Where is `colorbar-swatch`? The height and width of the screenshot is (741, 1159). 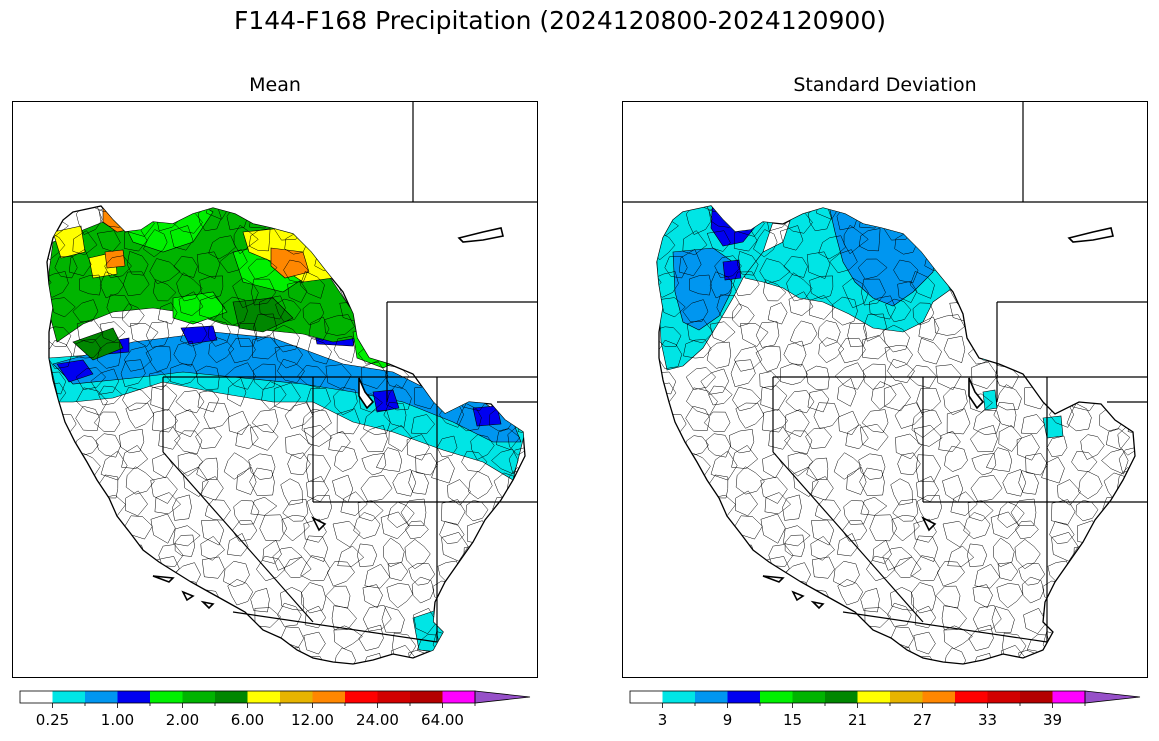 colorbar-swatch is located at coordinates (133, 697).